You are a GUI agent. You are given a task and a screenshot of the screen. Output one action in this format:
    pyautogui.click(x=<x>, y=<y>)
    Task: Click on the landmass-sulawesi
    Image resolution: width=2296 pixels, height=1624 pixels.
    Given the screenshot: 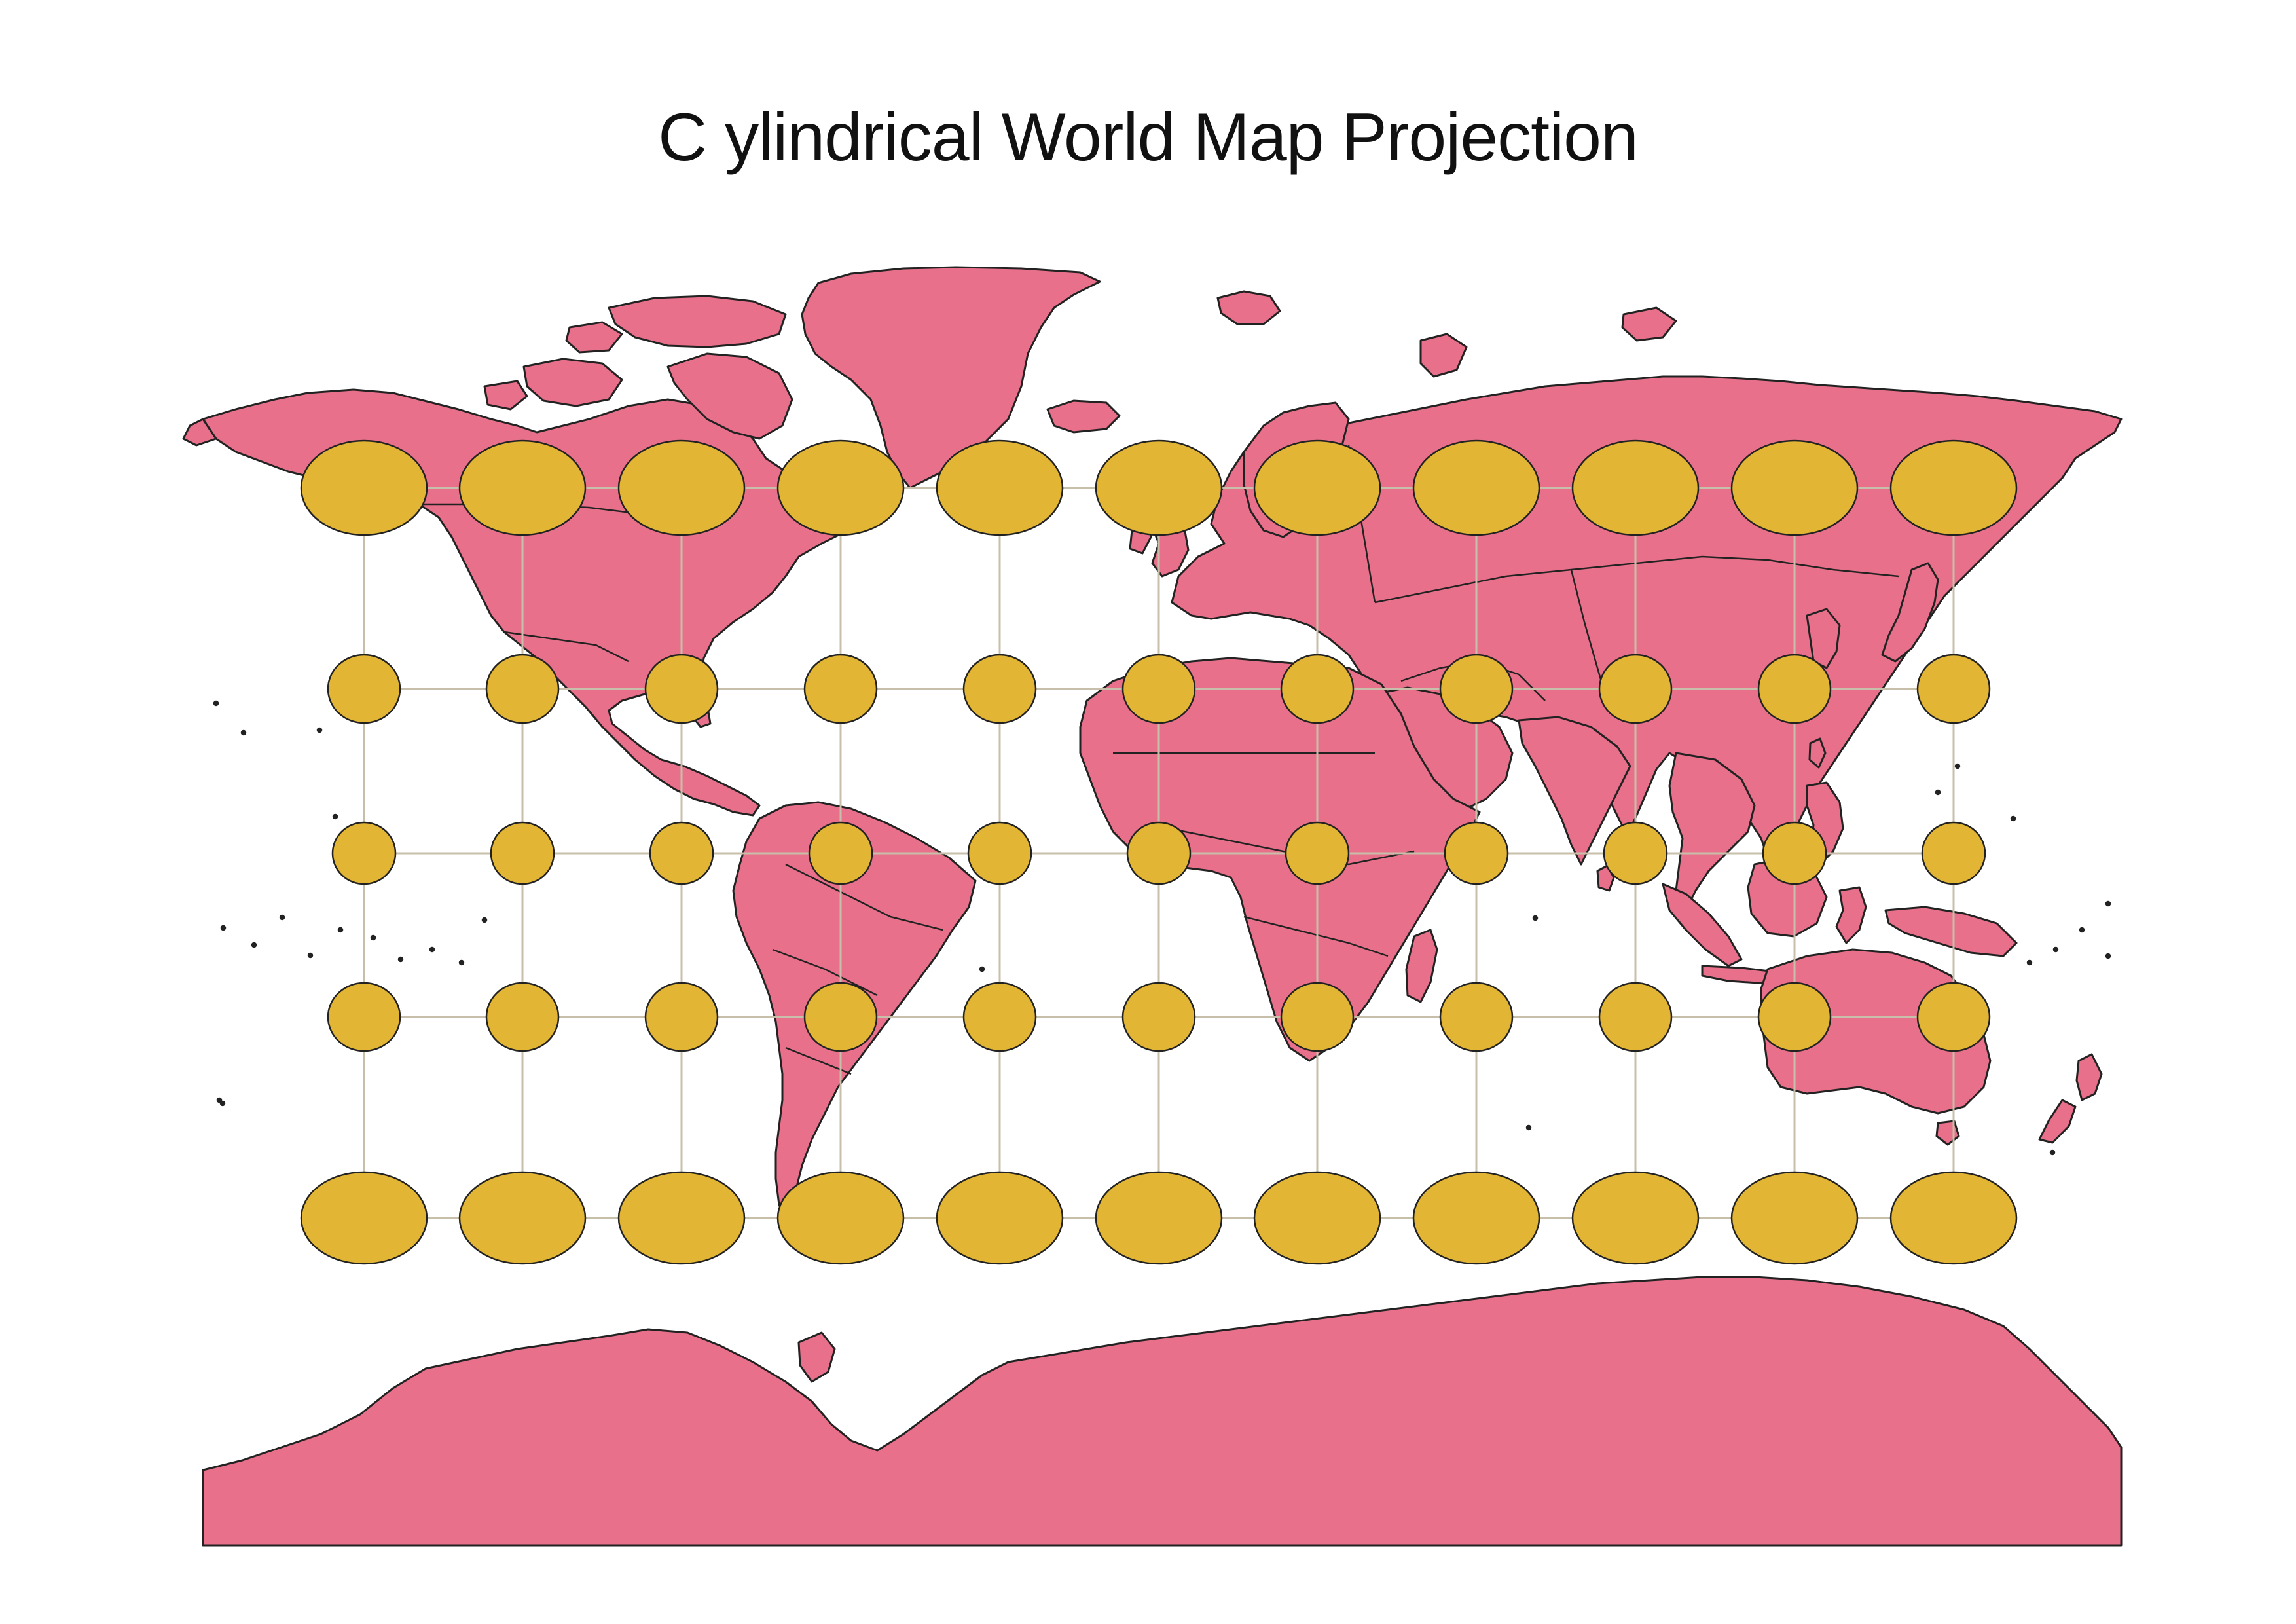 What is the action you would take?
    pyautogui.click(x=1851, y=915)
    